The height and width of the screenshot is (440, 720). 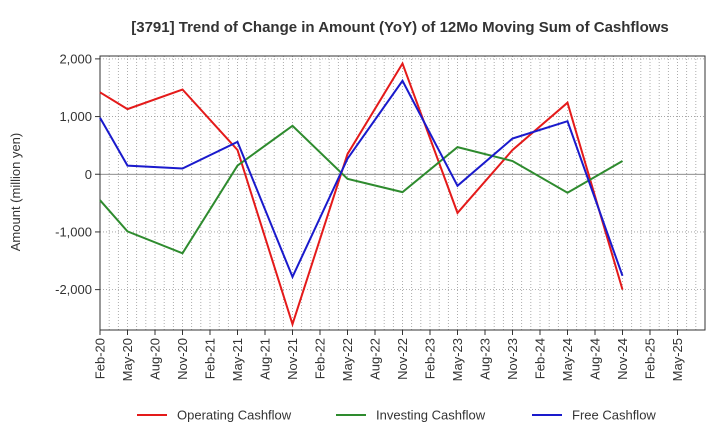 What do you see at coordinates (265, 359) in the screenshot?
I see `x-tick-label: Aug-21` at bounding box center [265, 359].